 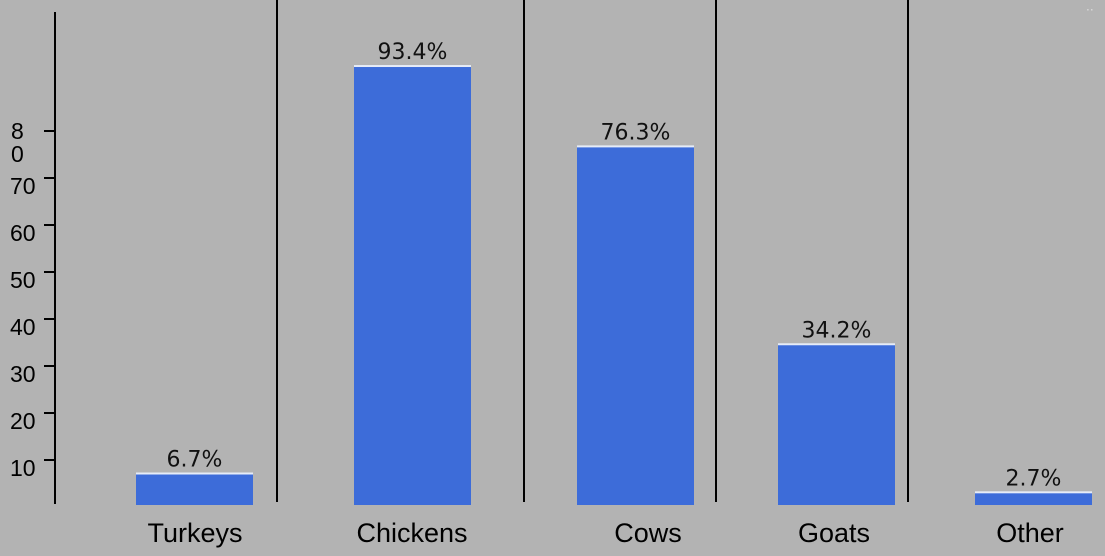 I want to click on category-label: Other, so click(x=1030, y=533).